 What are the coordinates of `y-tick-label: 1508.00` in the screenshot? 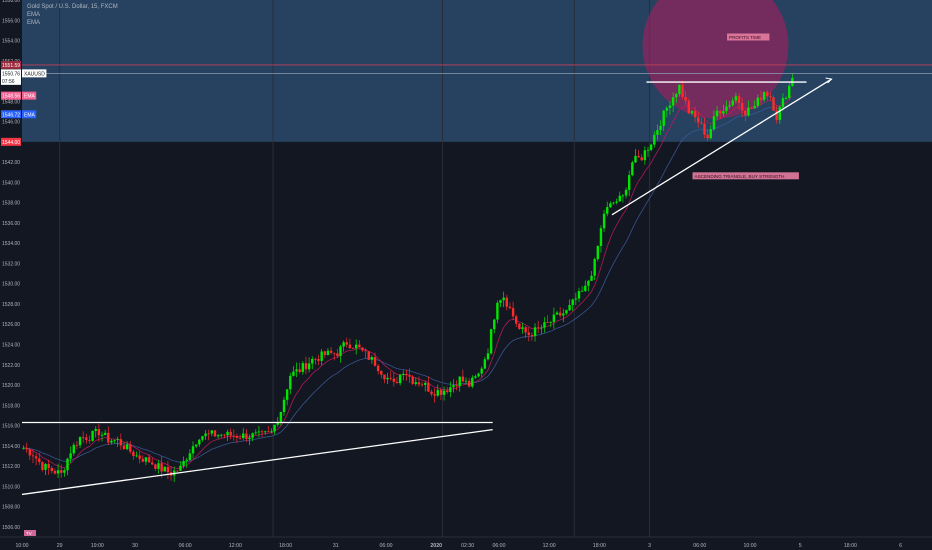 It's located at (11, 508).